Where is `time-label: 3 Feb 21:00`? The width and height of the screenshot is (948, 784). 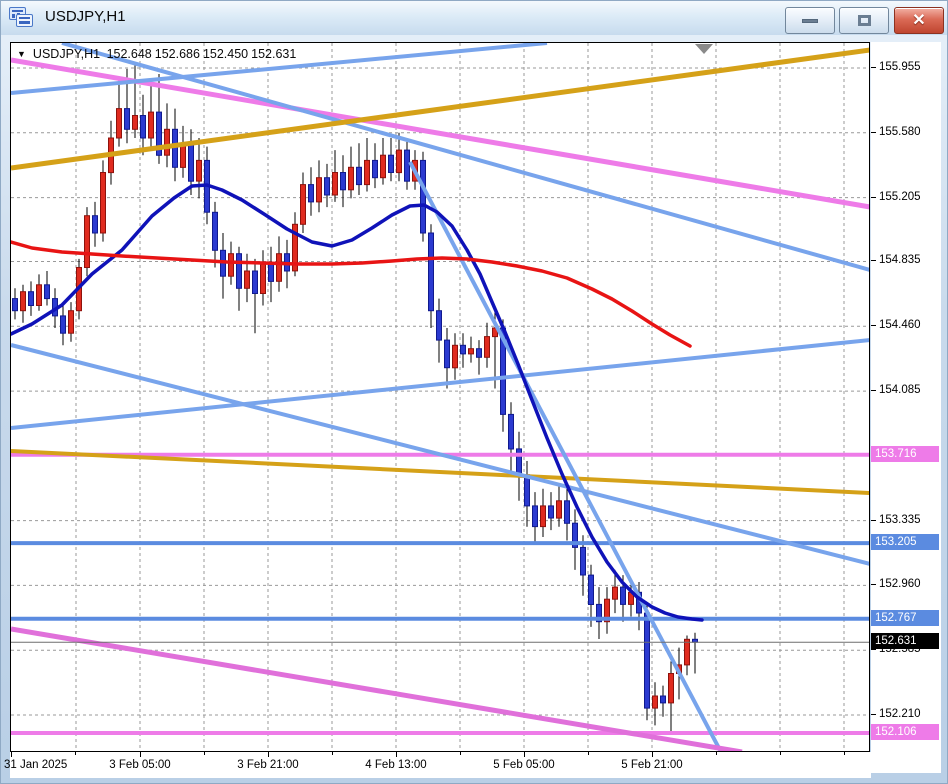 time-label: 3 Feb 21:00 is located at coordinates (268, 765).